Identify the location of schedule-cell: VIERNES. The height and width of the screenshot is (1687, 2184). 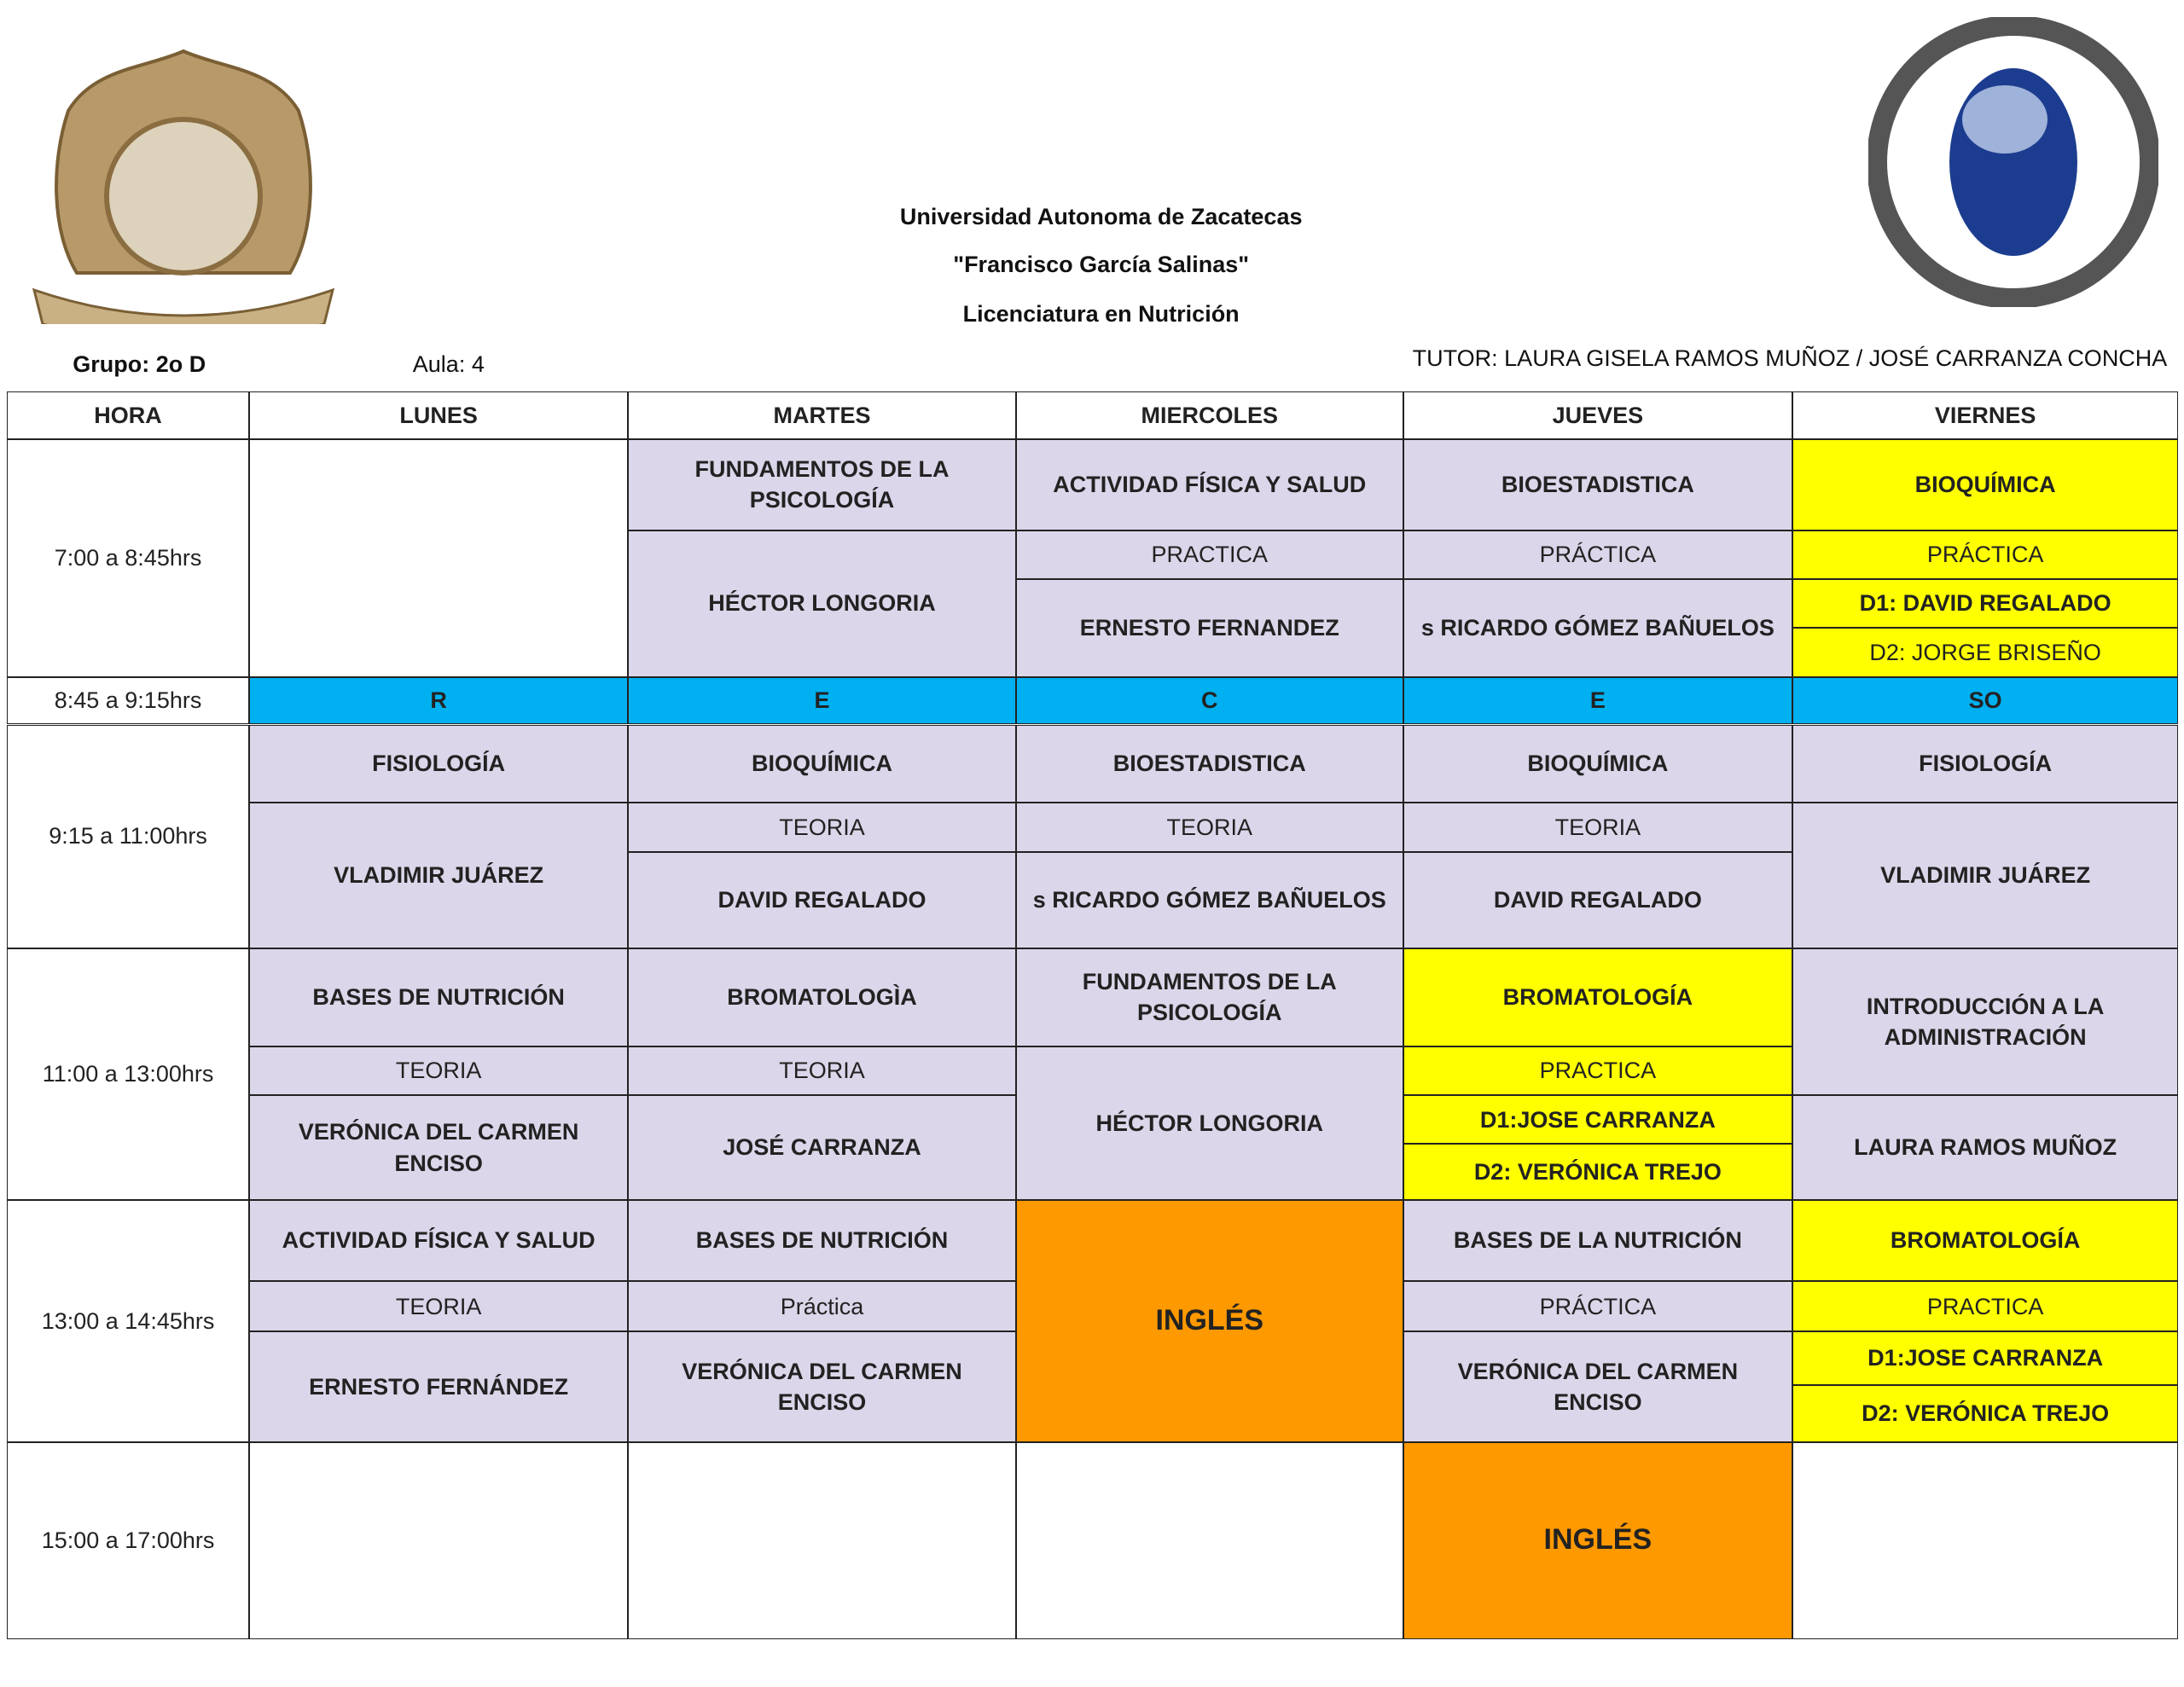
(1986, 415).